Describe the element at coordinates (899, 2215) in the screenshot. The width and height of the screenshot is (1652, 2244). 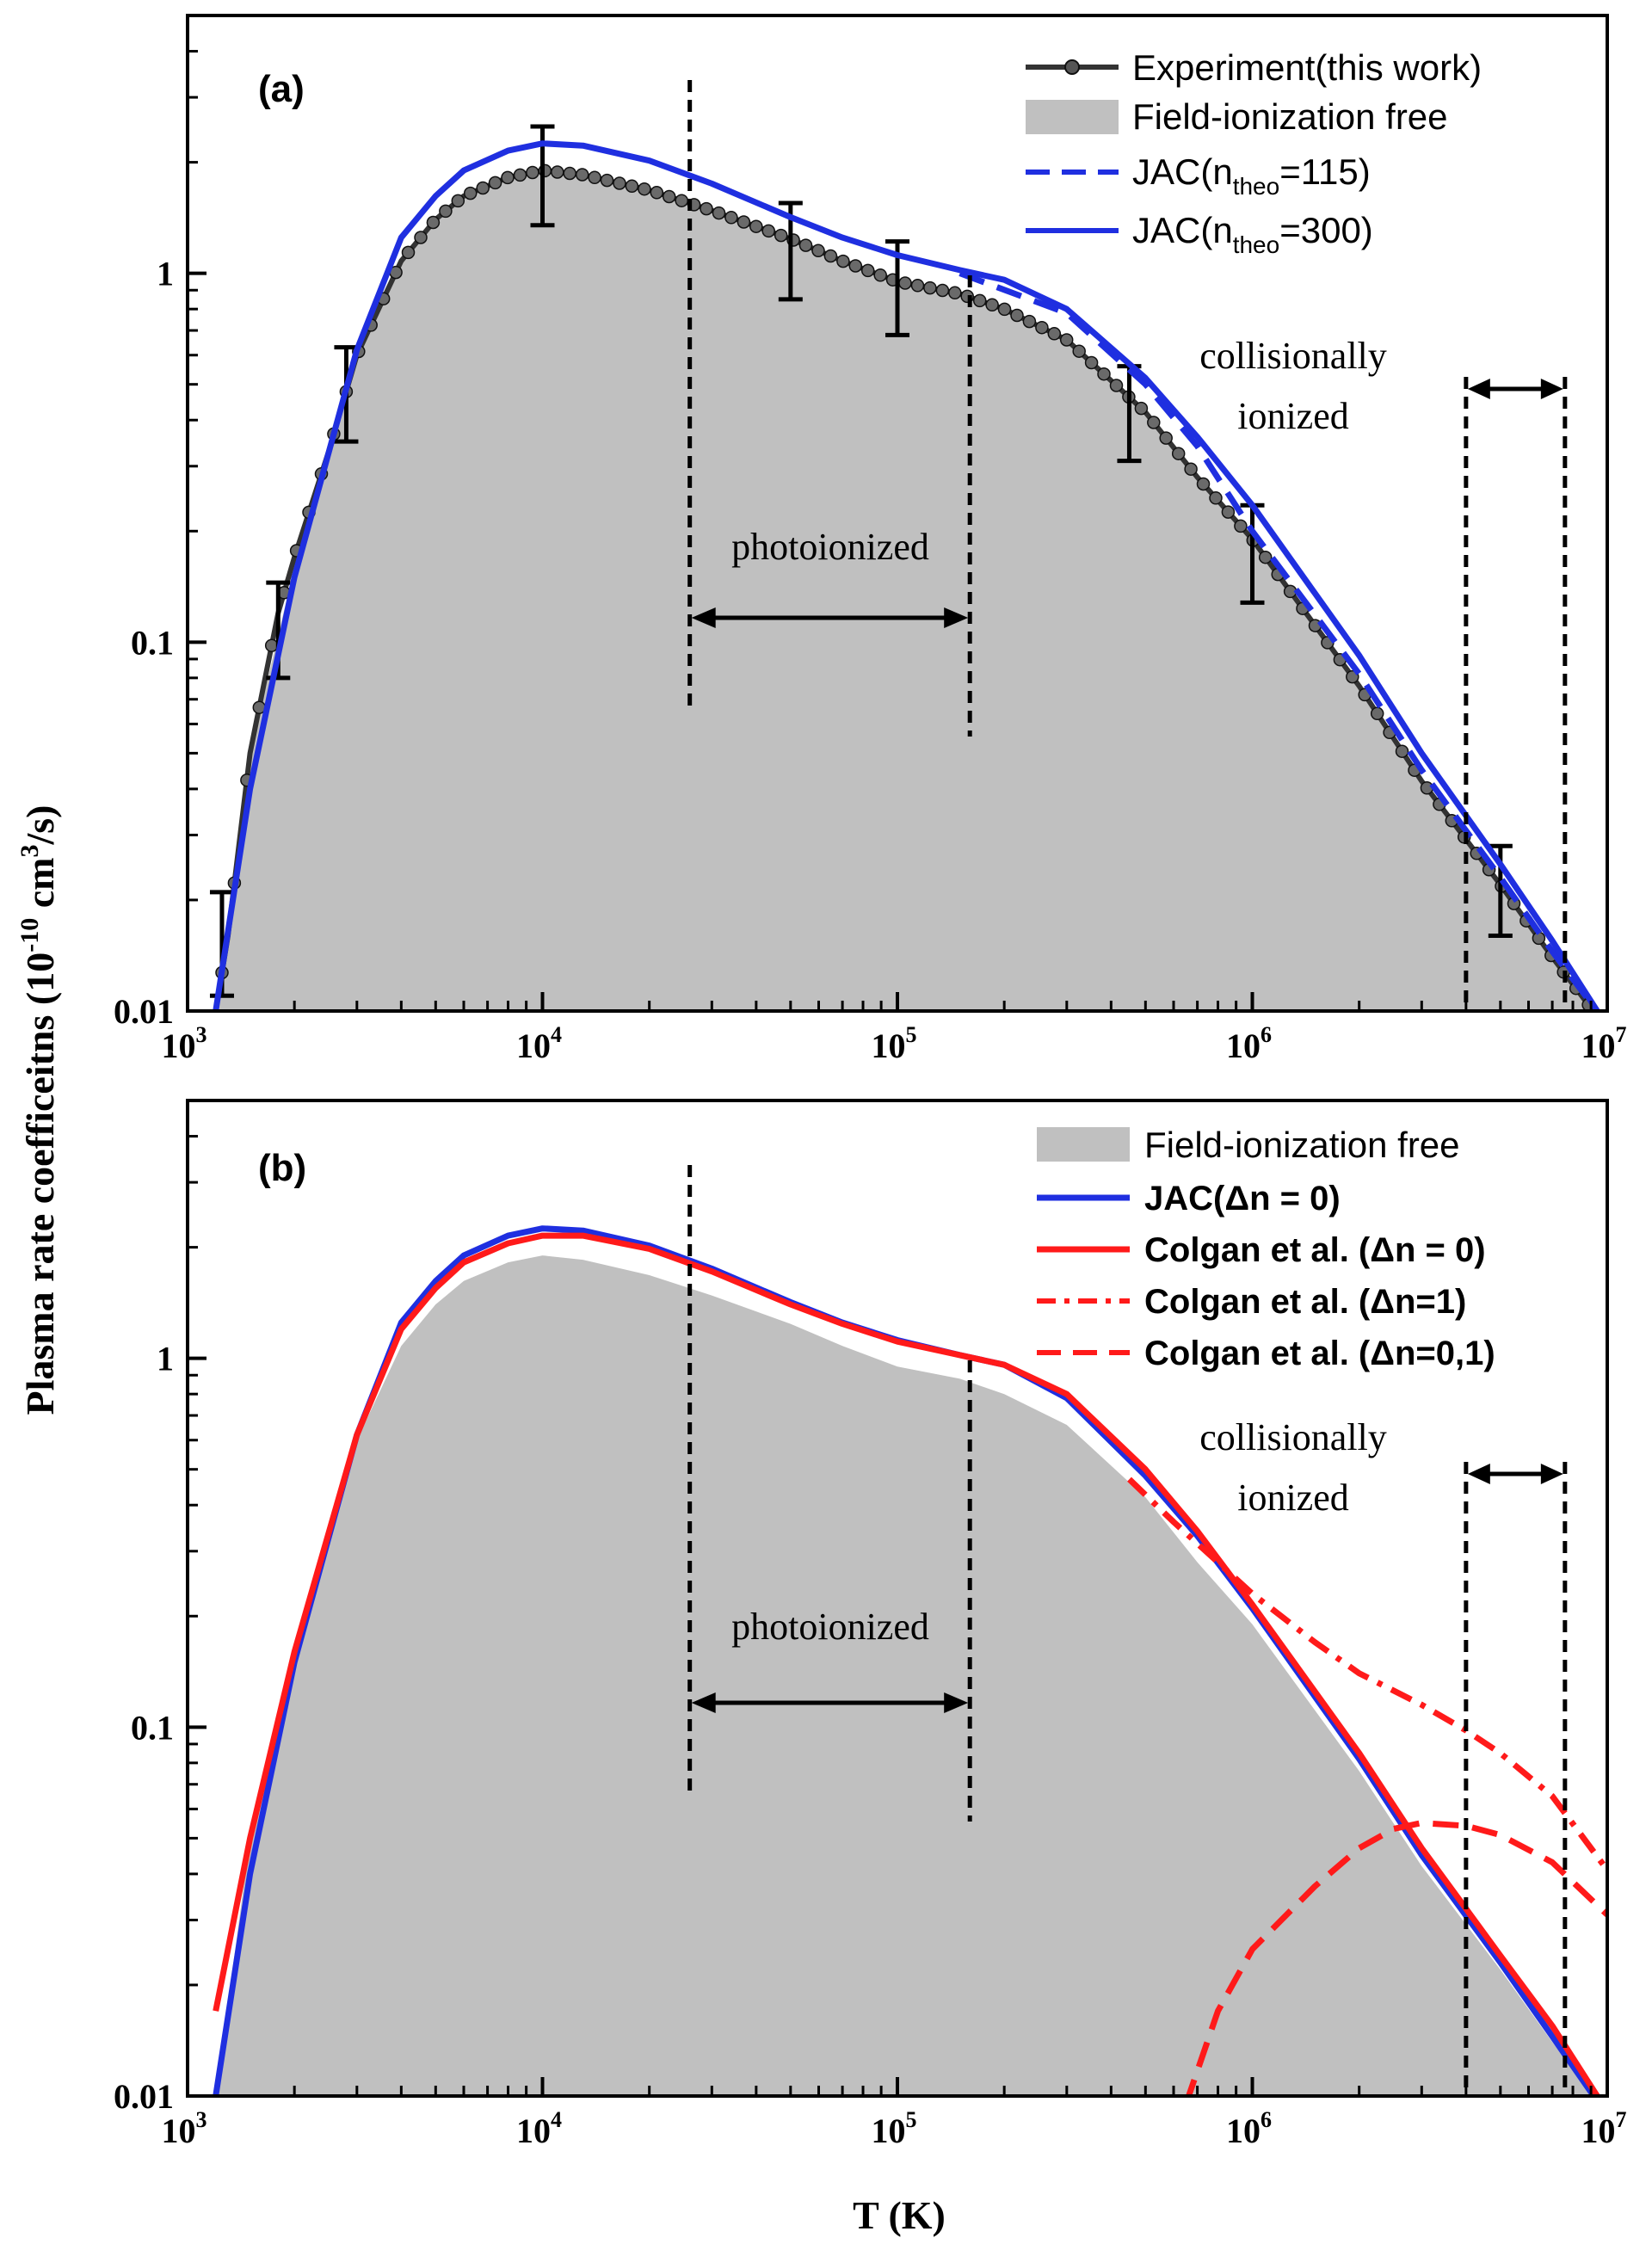
I see `x-axis-title: T (K)` at that location.